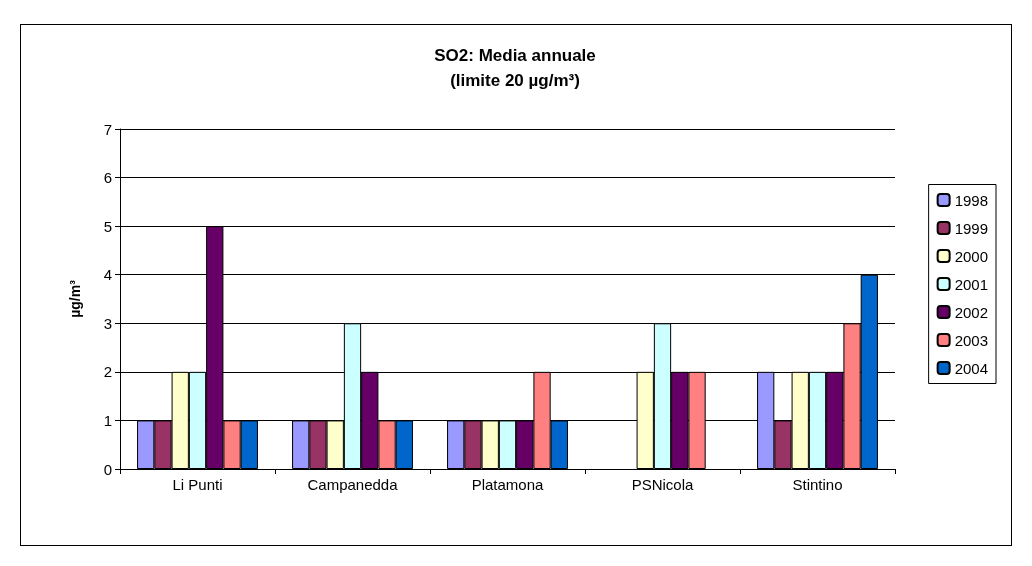 This screenshot has width=1032, height=566. I want to click on x-tick-label: Li Punti, so click(197, 484).